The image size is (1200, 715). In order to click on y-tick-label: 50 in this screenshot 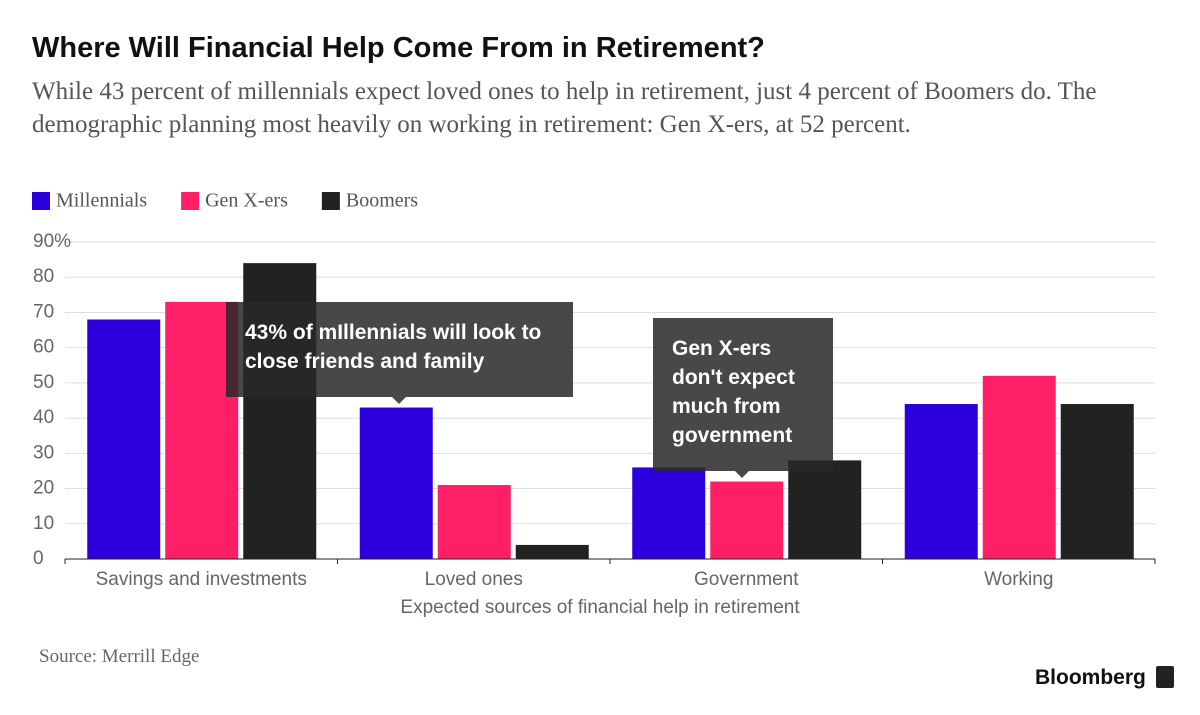, I will do `click(43, 382)`.